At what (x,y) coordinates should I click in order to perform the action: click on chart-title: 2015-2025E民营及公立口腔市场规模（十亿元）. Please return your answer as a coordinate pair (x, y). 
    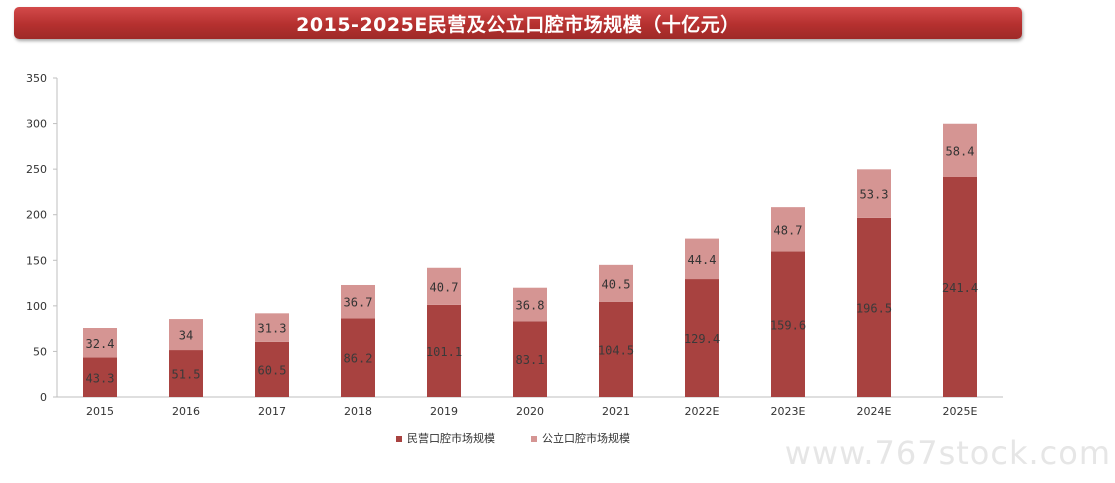
    Looking at the image, I should click on (518, 24).